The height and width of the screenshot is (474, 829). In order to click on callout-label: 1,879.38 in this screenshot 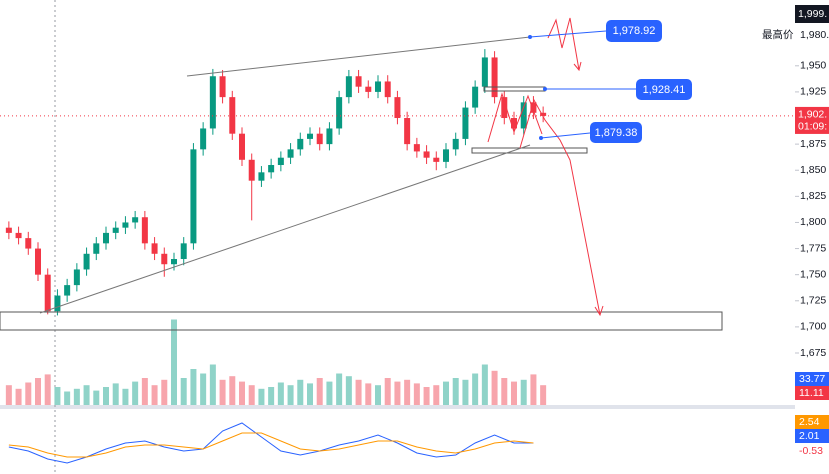, I will do `click(616, 133)`.